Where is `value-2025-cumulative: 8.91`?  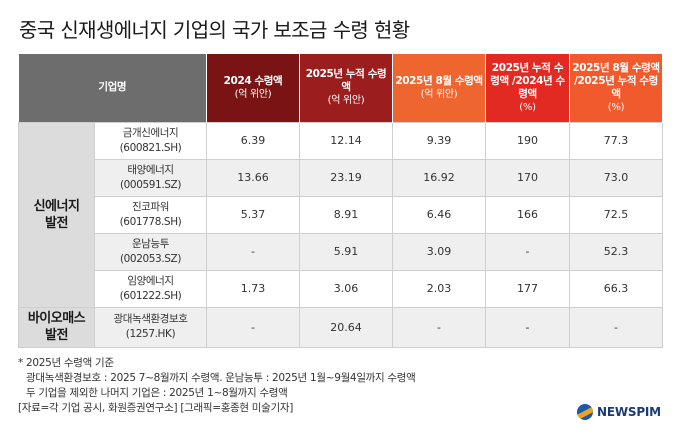
value-2025-cumulative: 8.91 is located at coordinates (346, 214).